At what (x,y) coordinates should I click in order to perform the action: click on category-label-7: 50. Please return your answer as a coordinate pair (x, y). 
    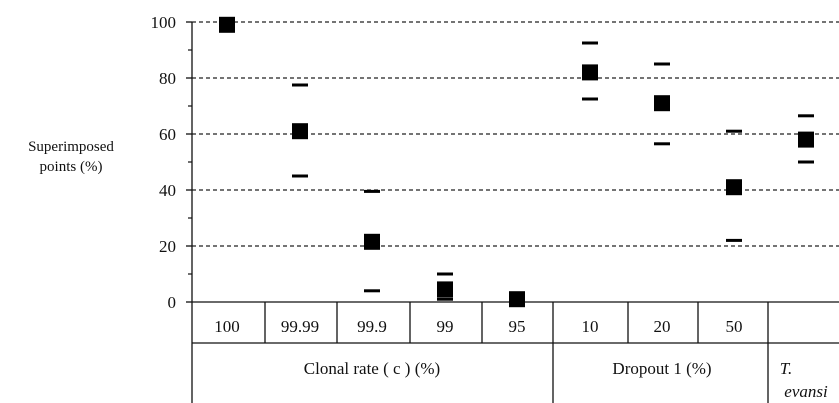
    Looking at the image, I should click on (734, 326).